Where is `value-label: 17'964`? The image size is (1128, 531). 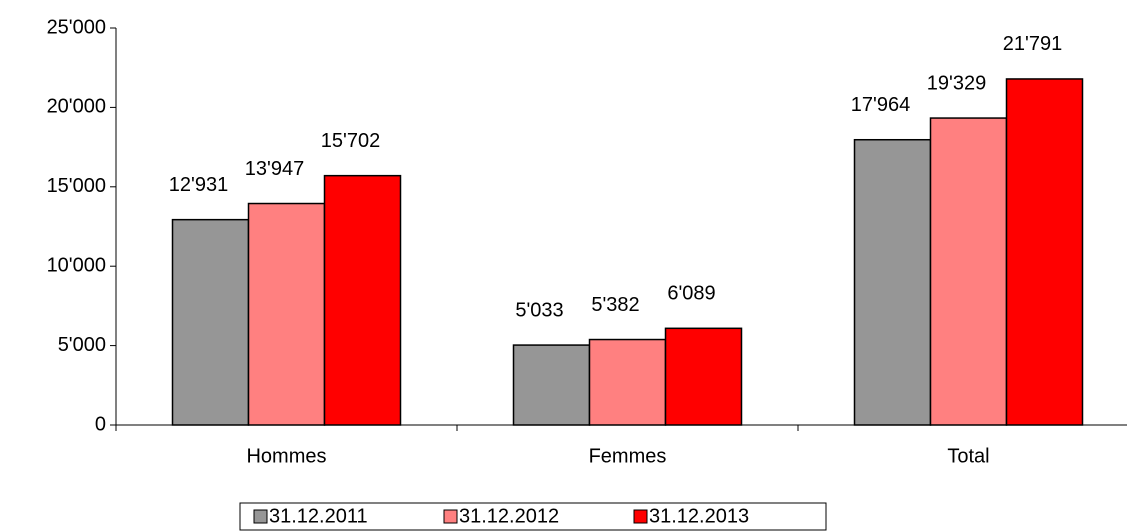
value-label: 17'964 is located at coordinates (880, 105).